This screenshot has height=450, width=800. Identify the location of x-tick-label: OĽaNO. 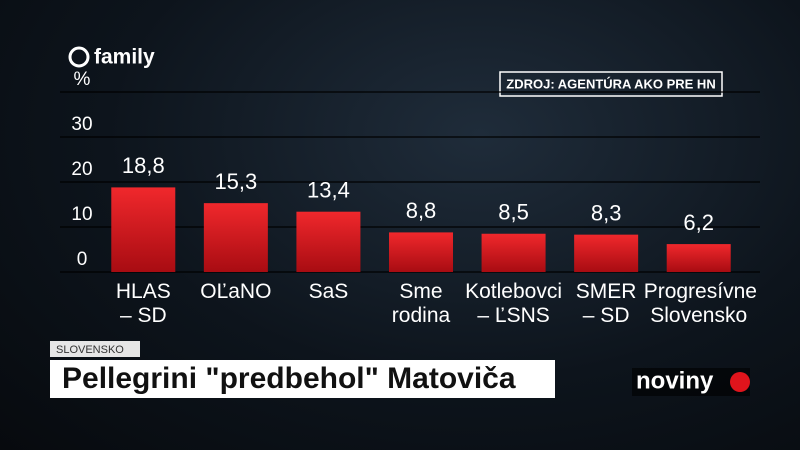
(236, 291).